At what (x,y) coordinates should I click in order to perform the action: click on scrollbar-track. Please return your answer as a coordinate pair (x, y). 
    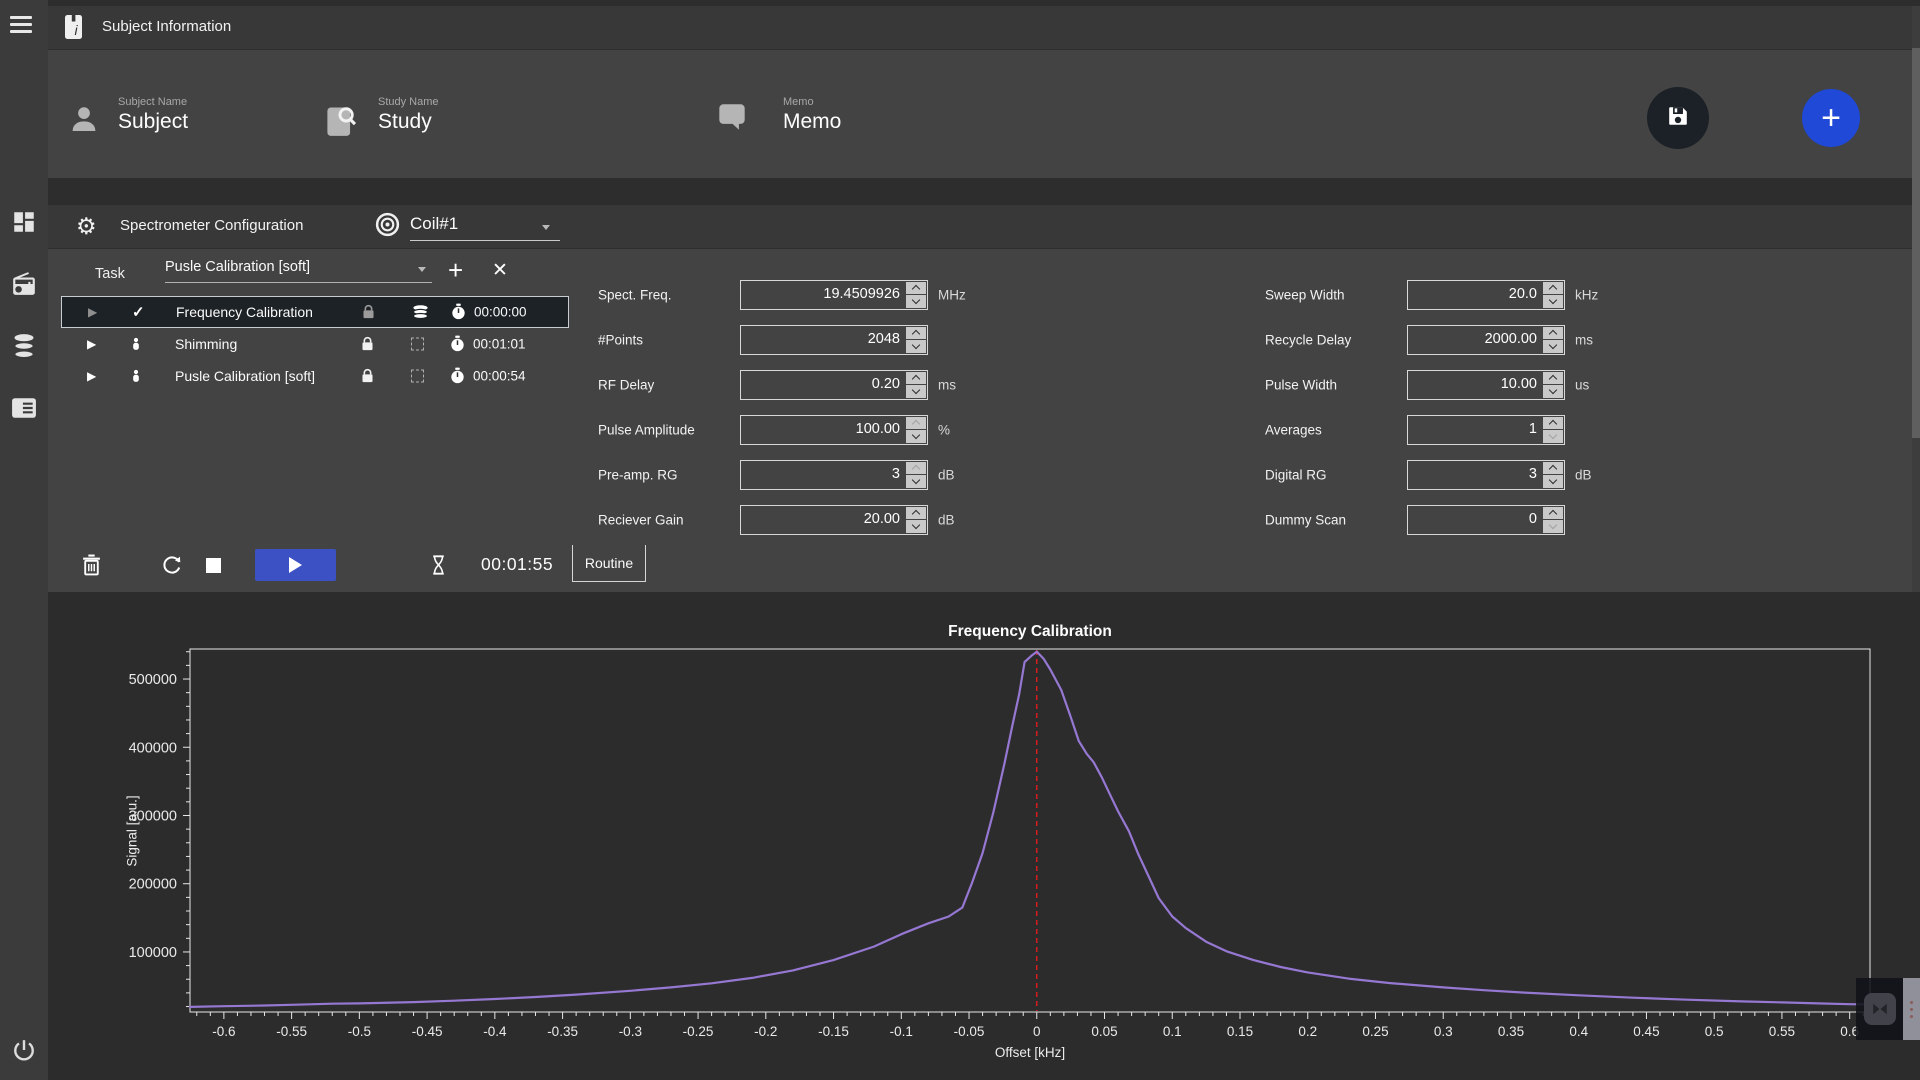
    Looking at the image, I should click on (1916, 299).